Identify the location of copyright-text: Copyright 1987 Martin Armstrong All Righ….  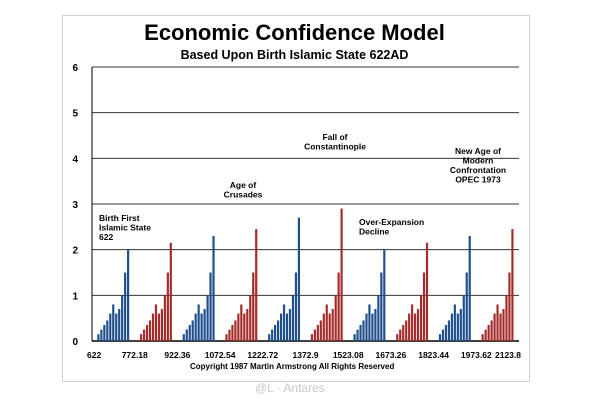
(292, 366).